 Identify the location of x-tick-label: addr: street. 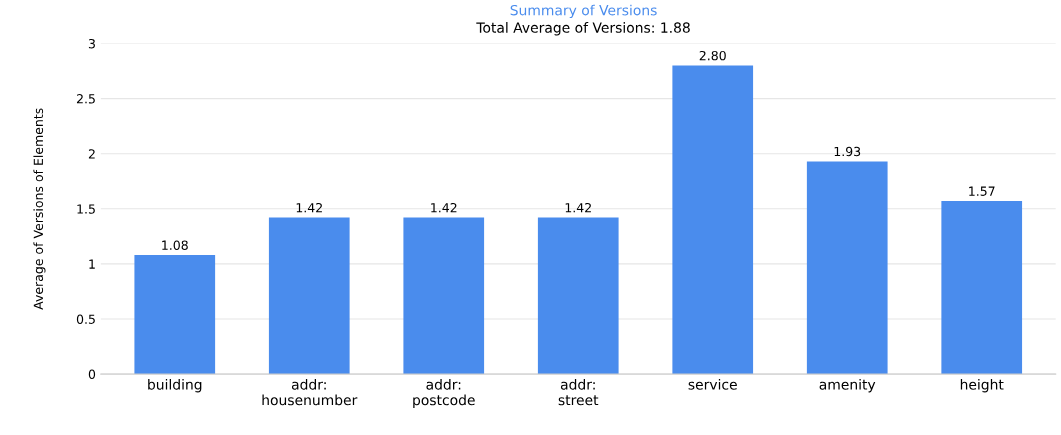
(578, 392).